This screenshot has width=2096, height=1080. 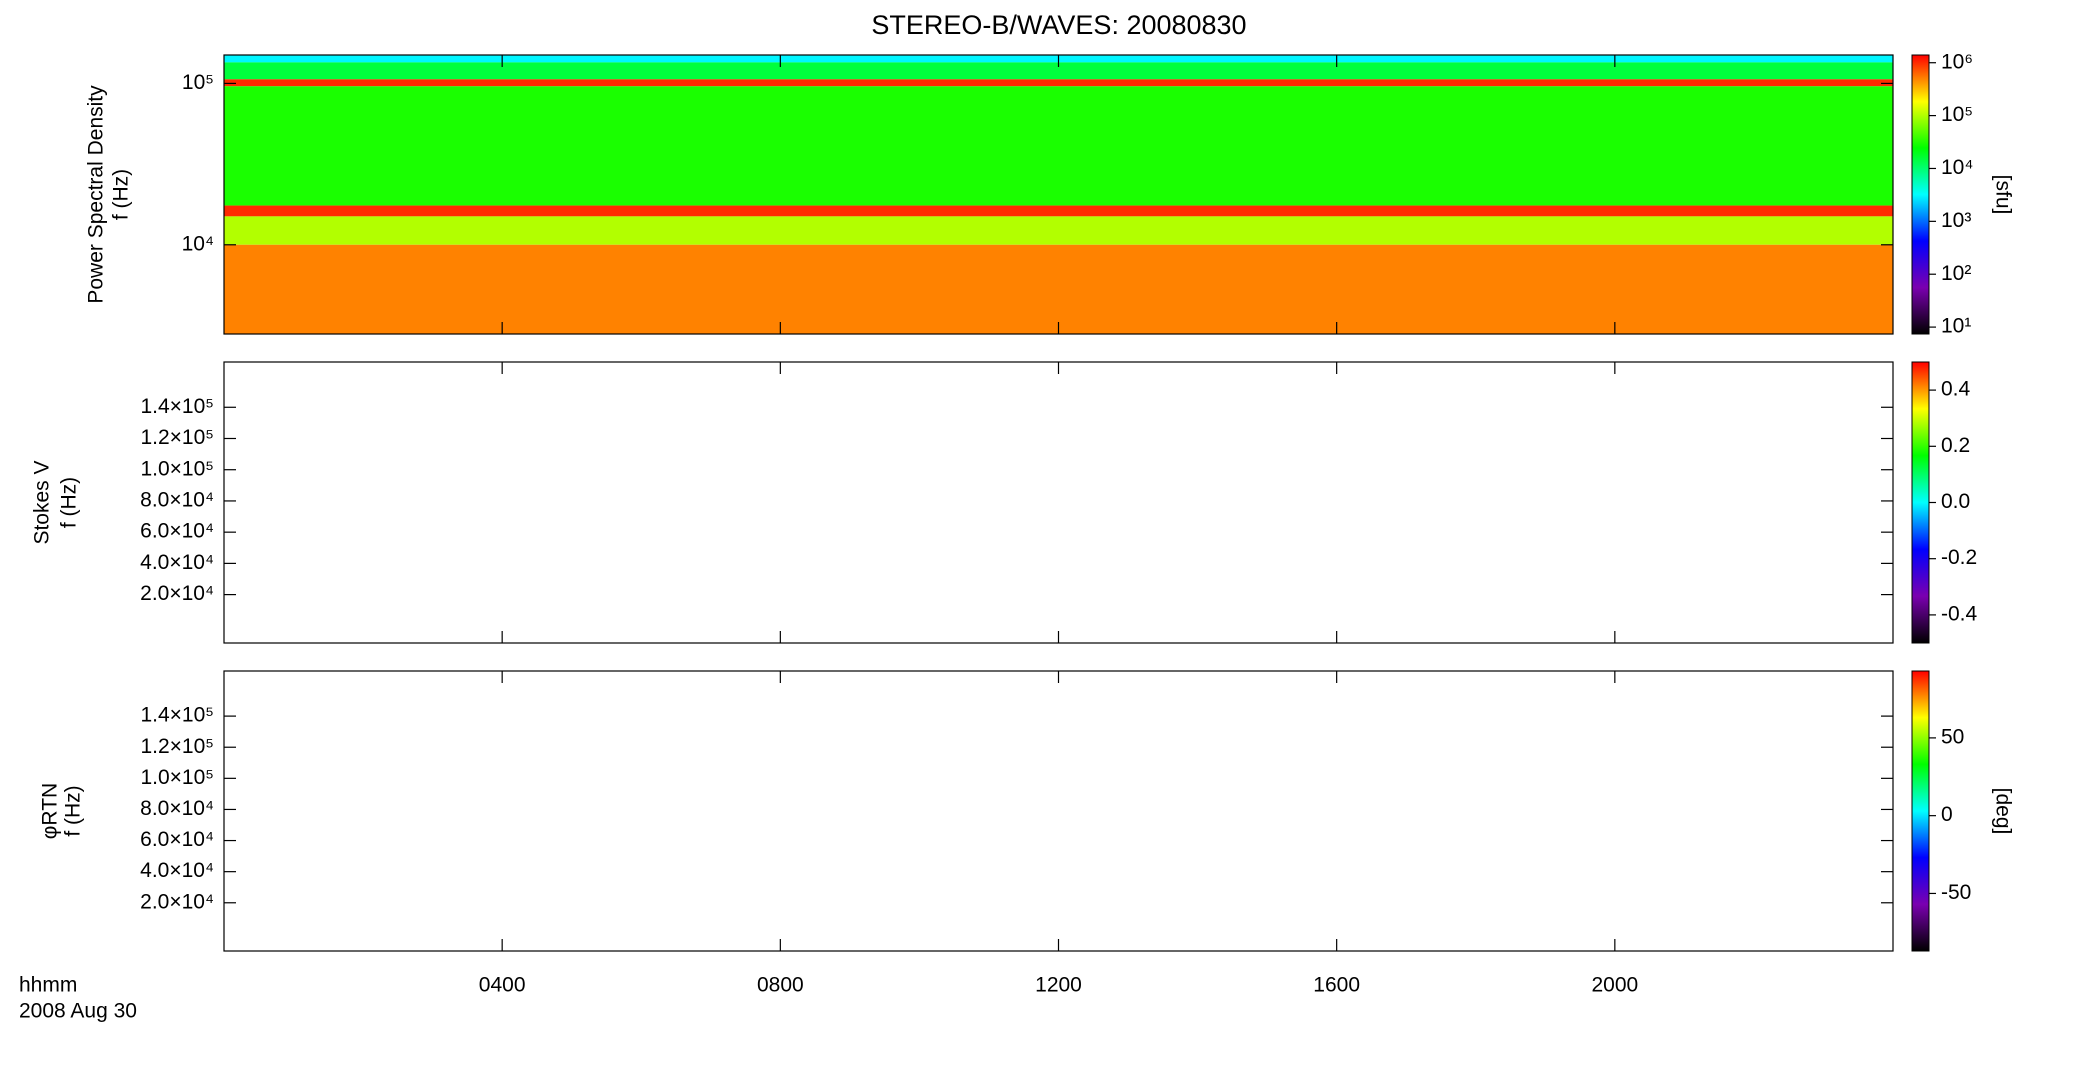 What do you see at coordinates (1956, 389) in the screenshot?
I see `colorbar-tick-label: 0.4` at bounding box center [1956, 389].